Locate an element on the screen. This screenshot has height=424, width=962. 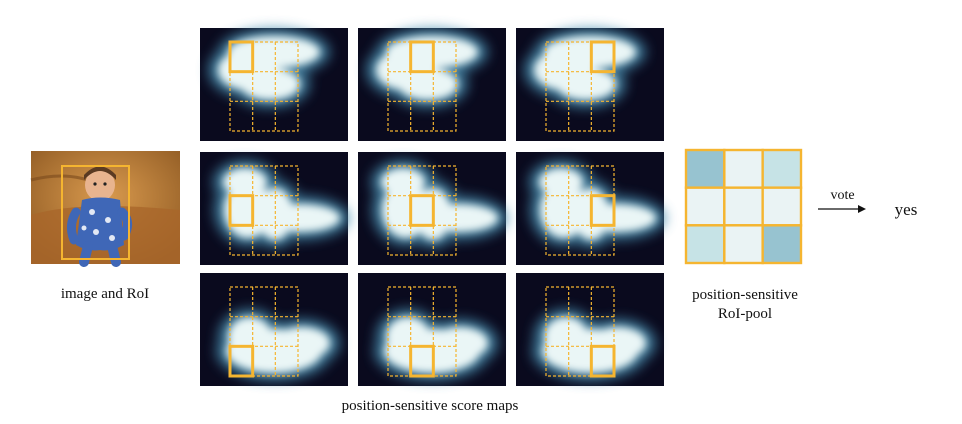
score-maps-label: position-sensitive score maps is located at coordinates (430, 406).